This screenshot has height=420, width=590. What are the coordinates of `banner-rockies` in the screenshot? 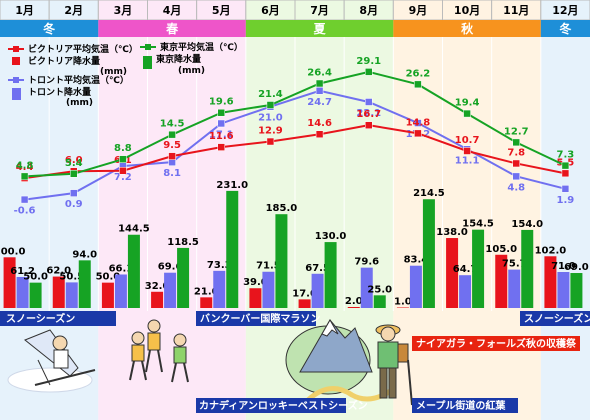 It's located at (271, 405).